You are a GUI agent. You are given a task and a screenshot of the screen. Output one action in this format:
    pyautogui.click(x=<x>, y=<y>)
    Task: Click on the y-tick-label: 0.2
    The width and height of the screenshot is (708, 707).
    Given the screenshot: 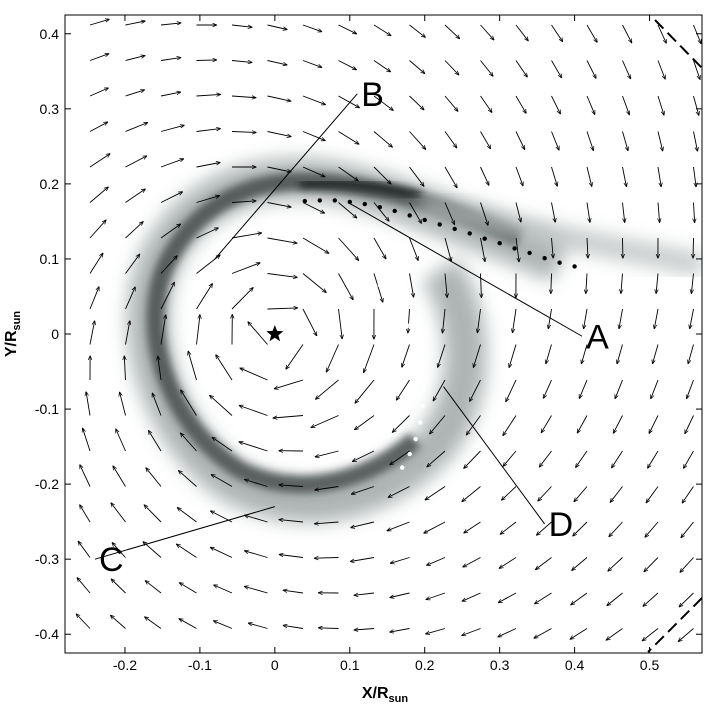 What is the action you would take?
    pyautogui.click(x=50, y=184)
    